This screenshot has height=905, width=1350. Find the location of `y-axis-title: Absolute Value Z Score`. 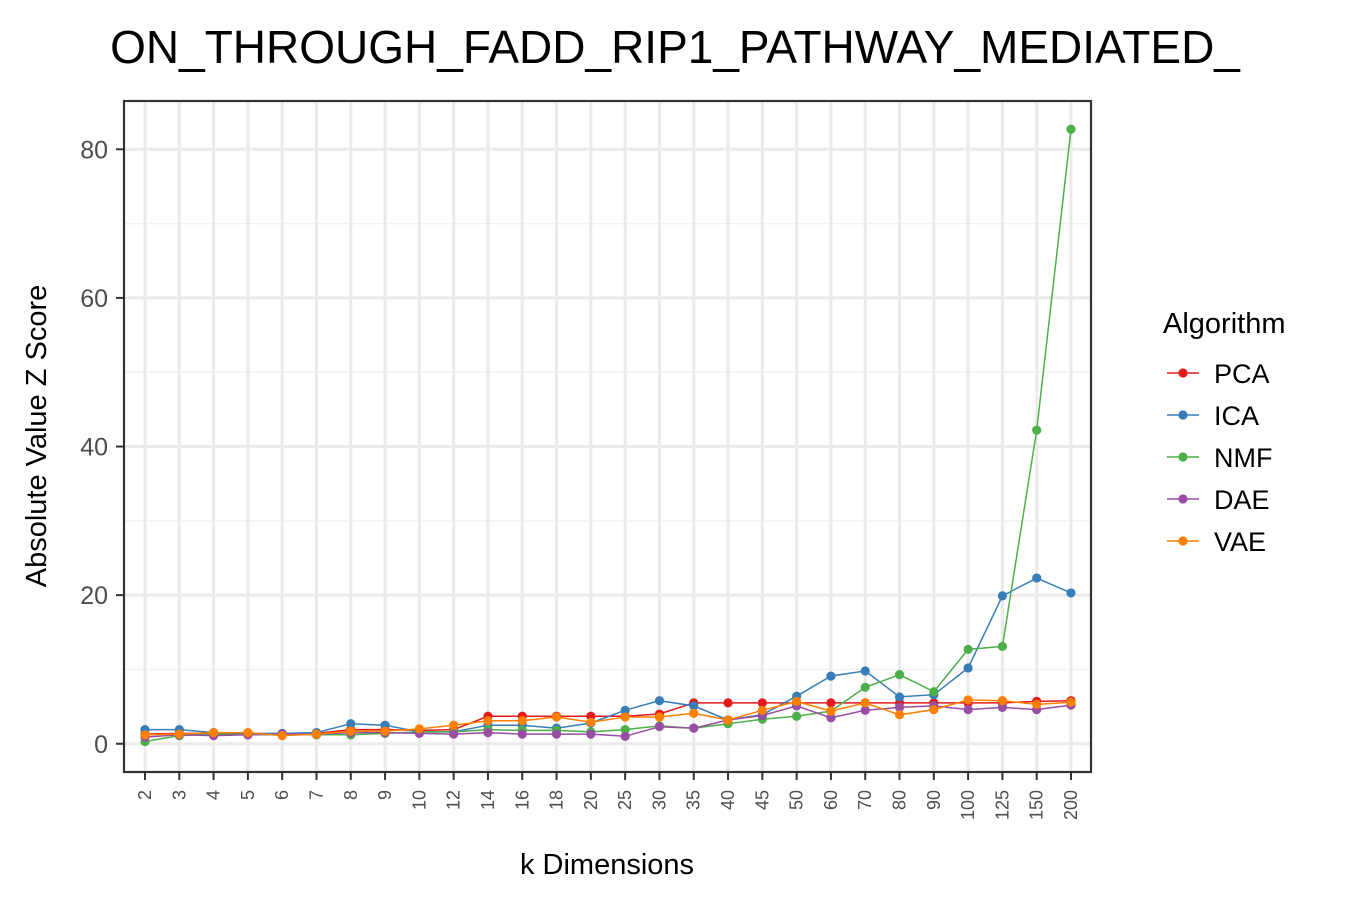

y-axis-title: Absolute Value Z Score is located at coordinates (37, 436).